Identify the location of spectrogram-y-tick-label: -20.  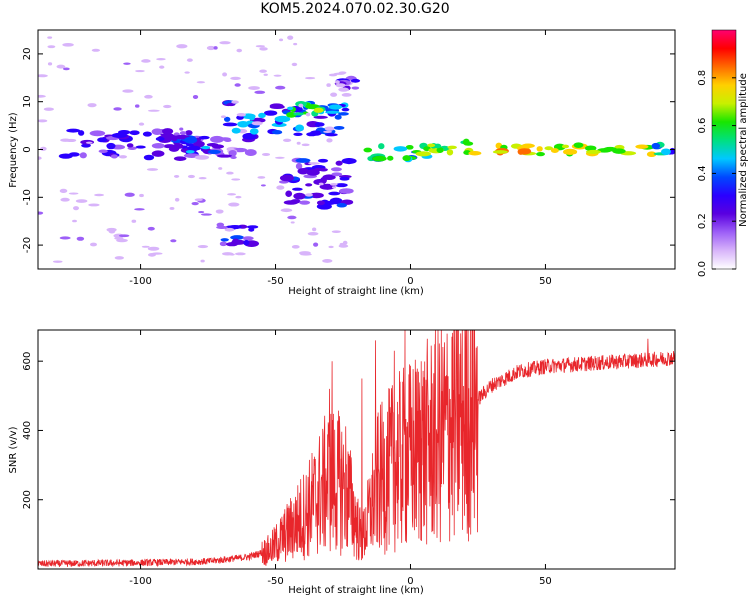
(27, 245).